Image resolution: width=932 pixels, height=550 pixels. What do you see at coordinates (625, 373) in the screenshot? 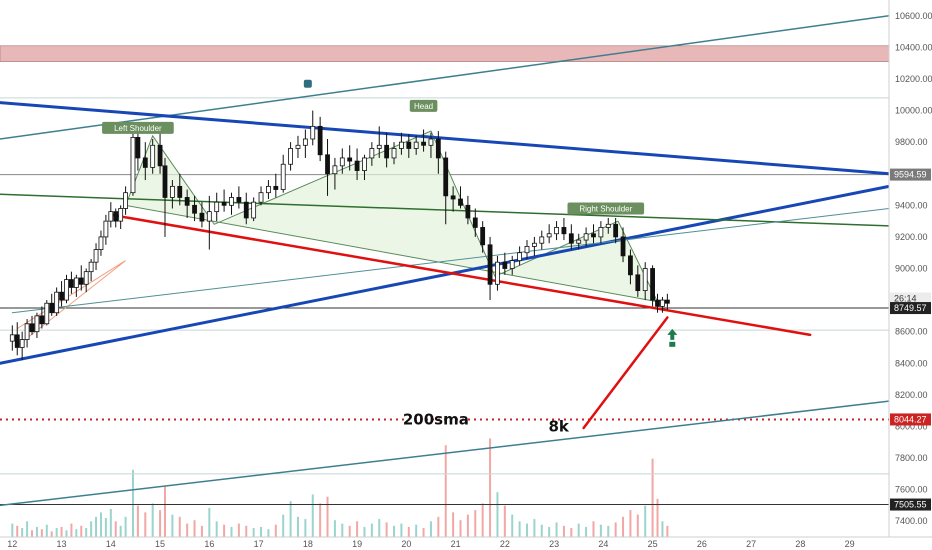
I see `trend-line-projection-8k` at bounding box center [625, 373].